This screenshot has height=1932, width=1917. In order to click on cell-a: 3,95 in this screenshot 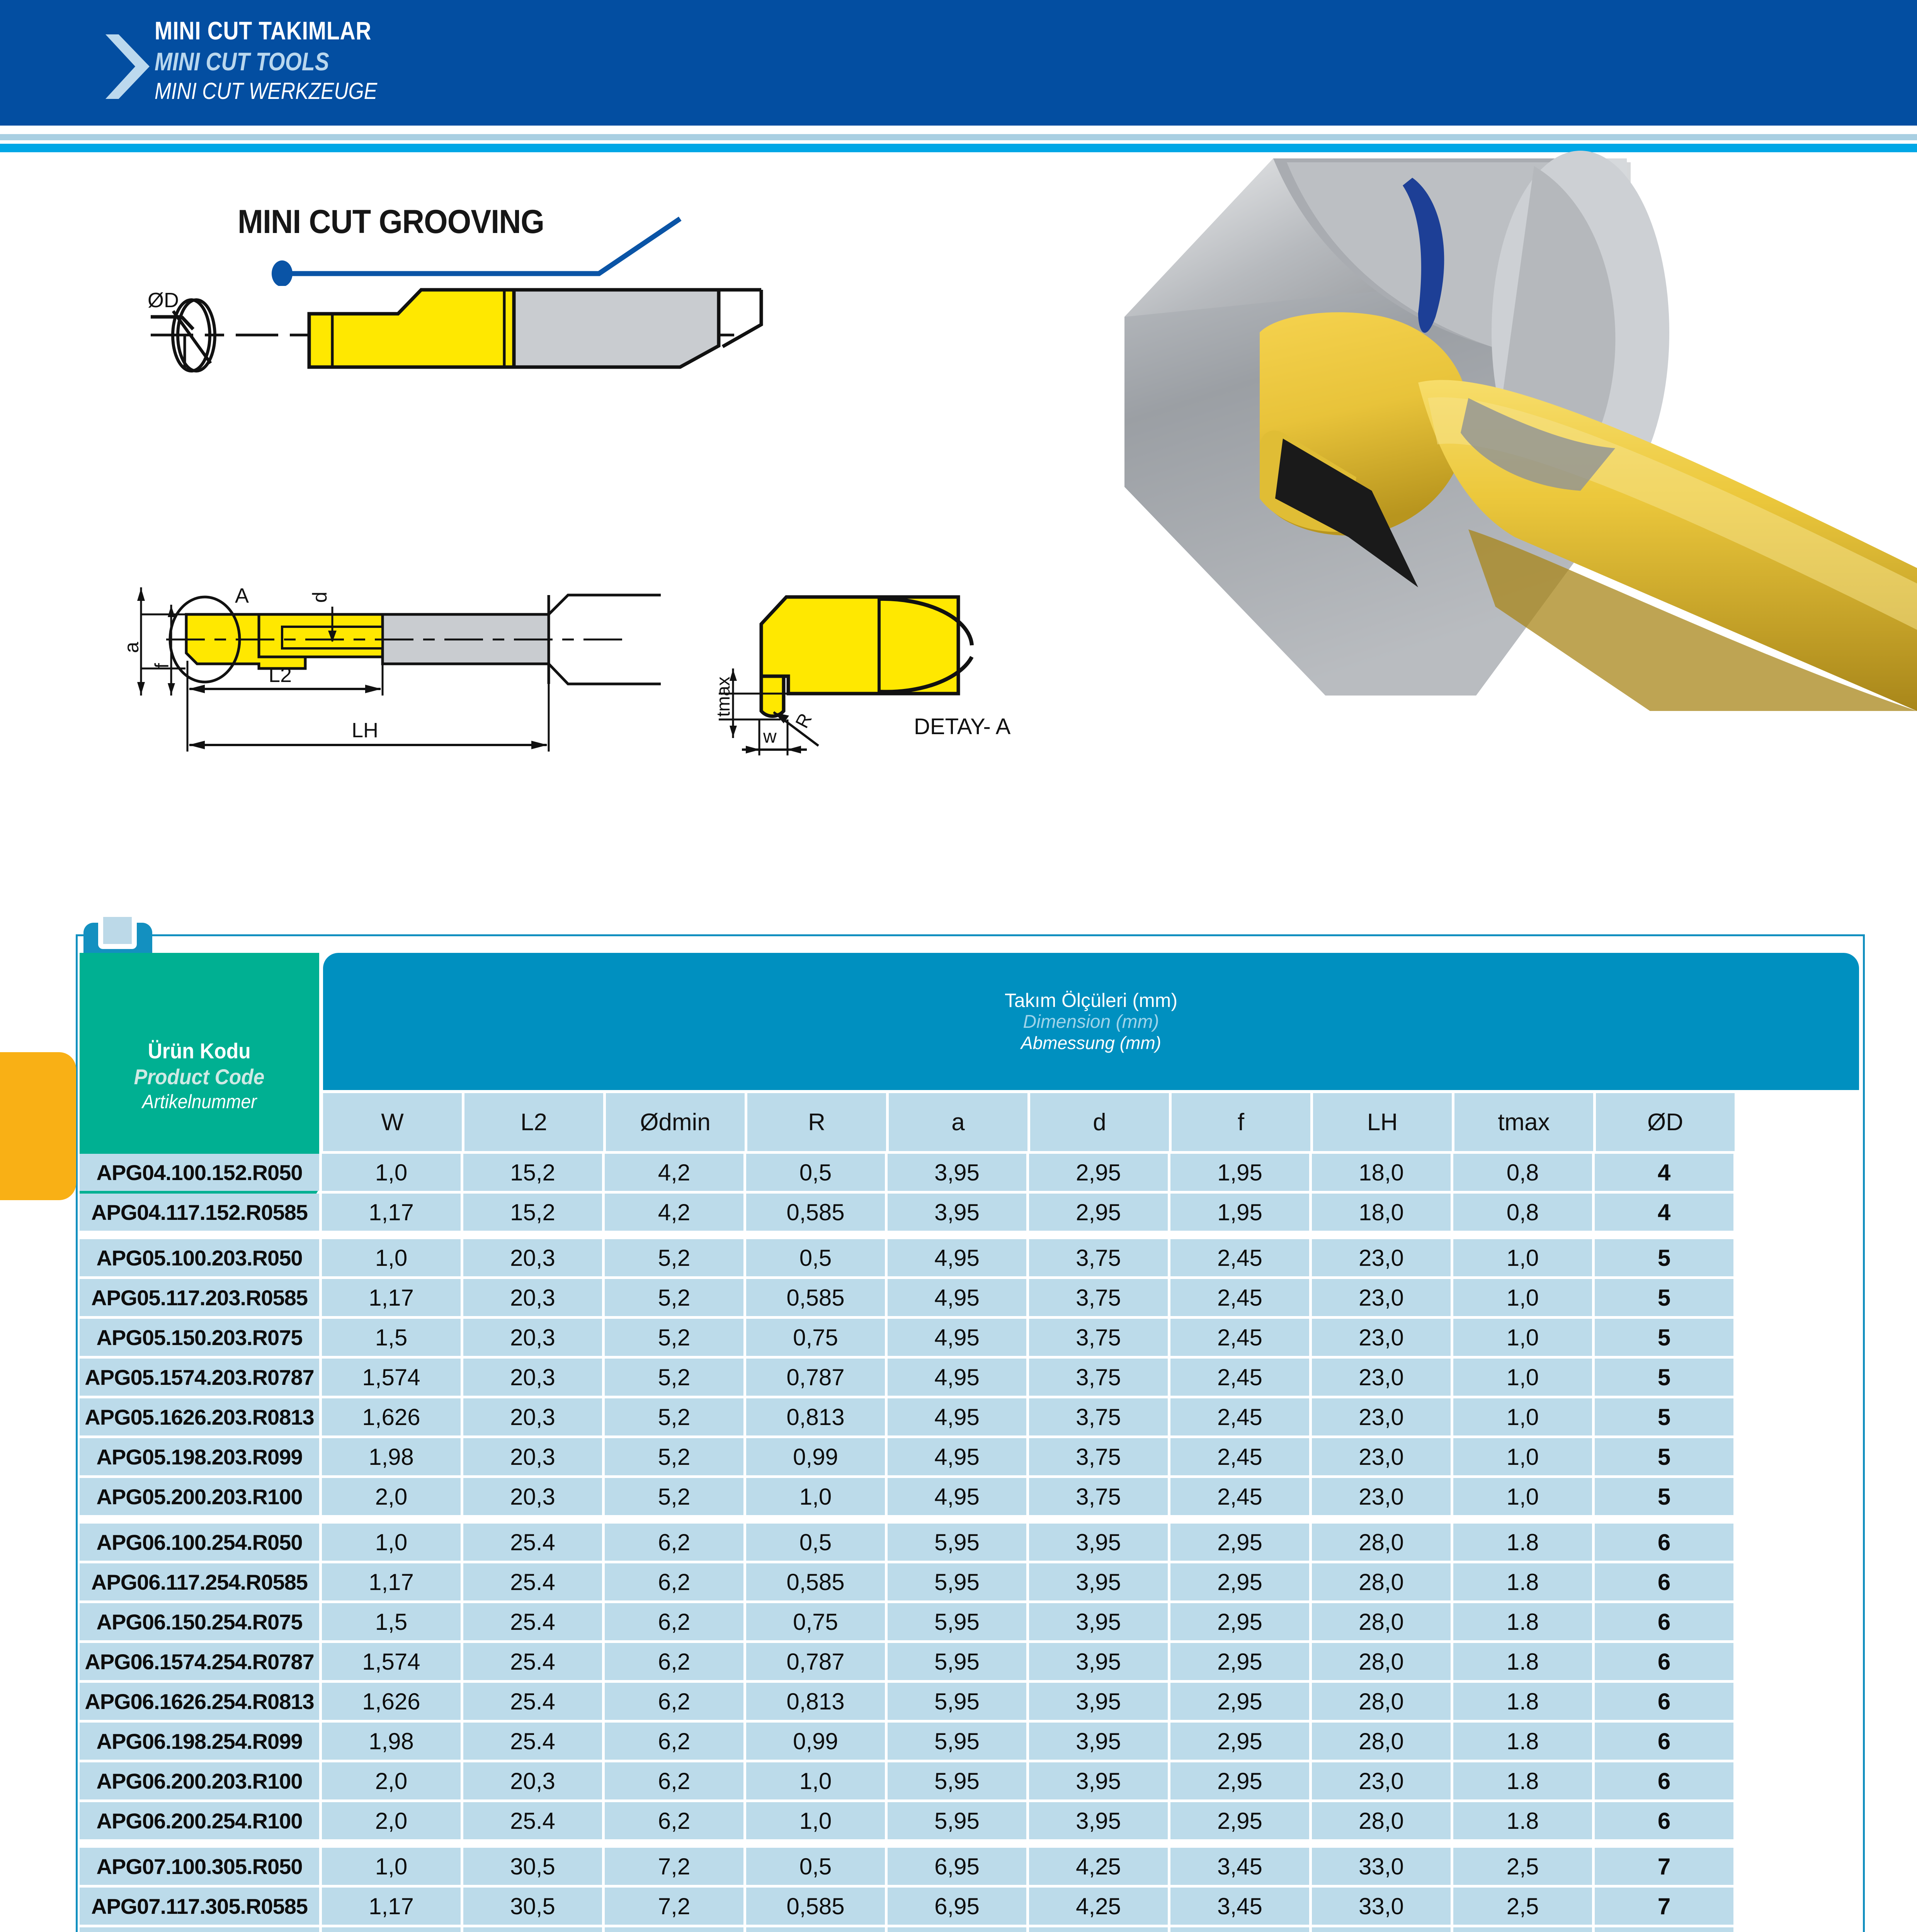, I will do `click(957, 1212)`.